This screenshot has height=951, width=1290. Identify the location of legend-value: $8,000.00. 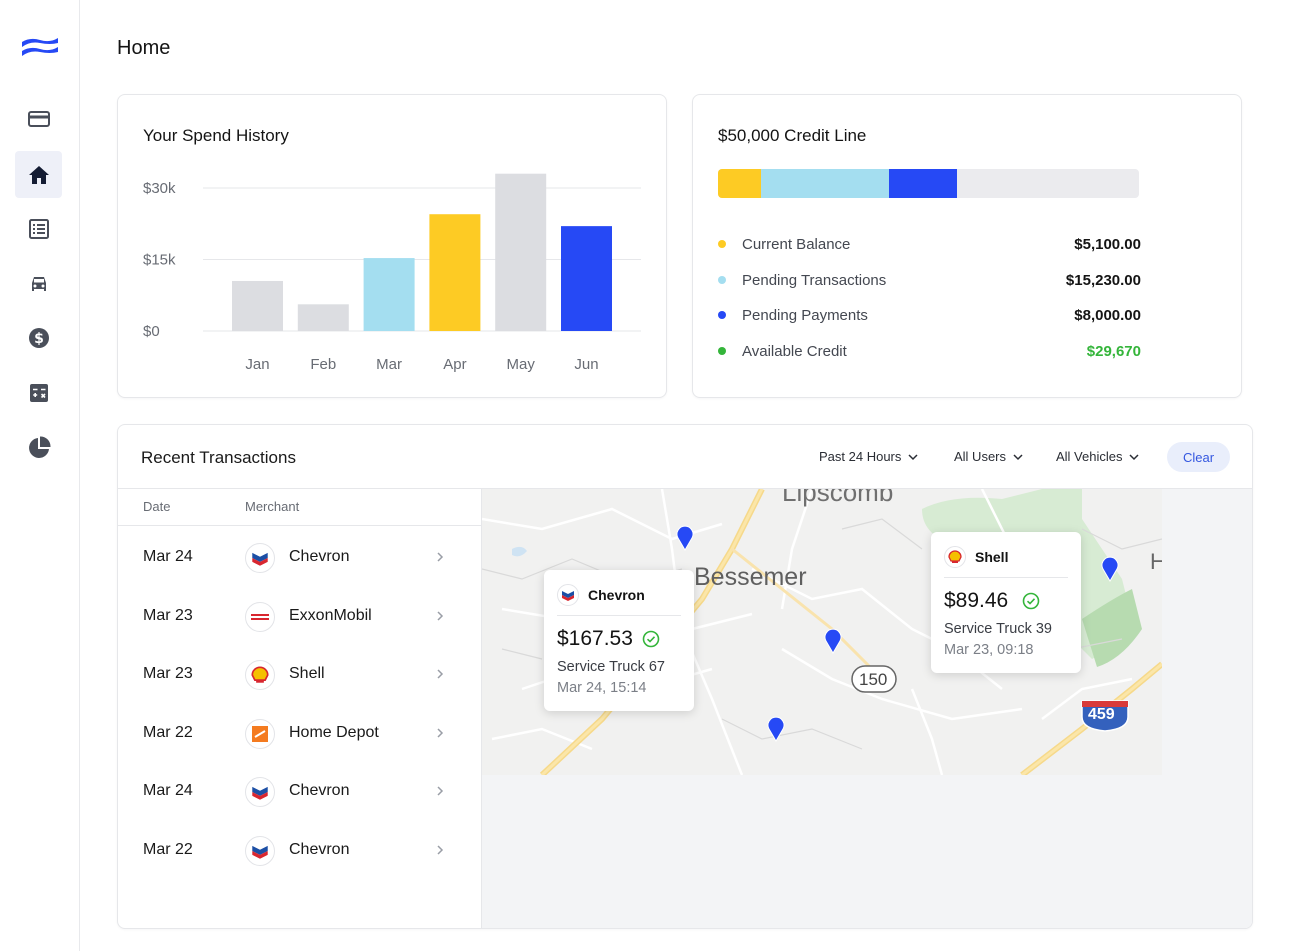
(1107, 315).